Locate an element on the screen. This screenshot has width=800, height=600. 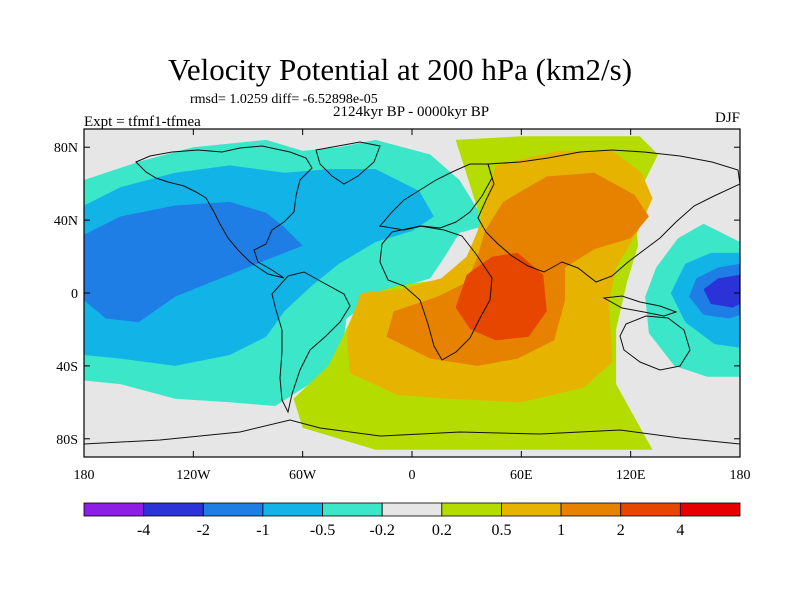
contour-region-eastern-hemisphere-core is located at coordinates (501, 296).